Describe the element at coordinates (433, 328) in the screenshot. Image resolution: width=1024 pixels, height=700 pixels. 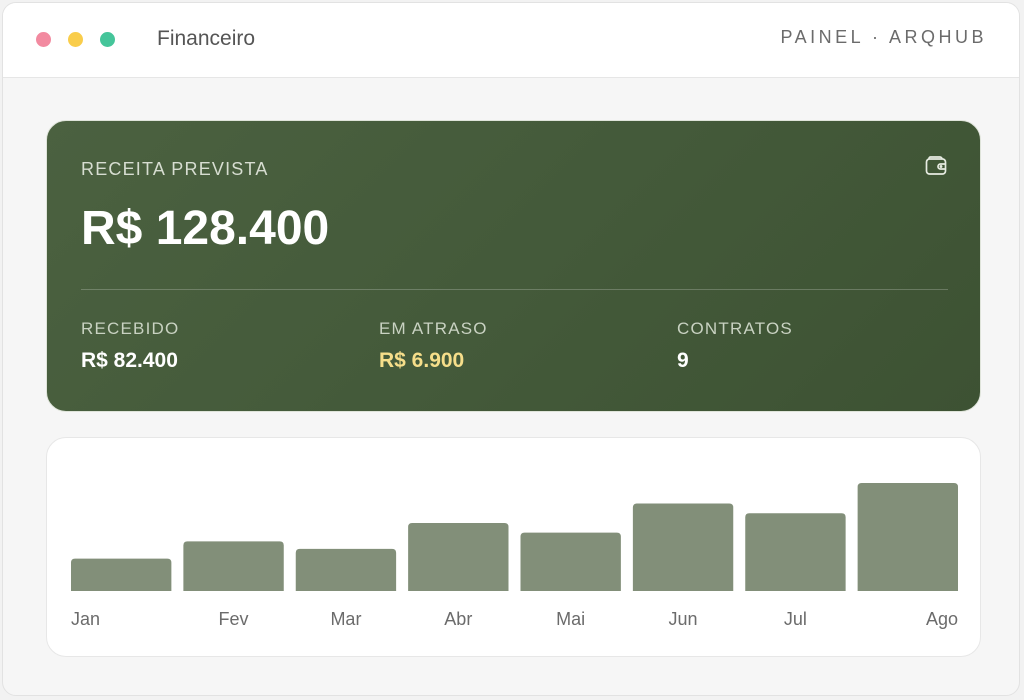
I see `stat-overdue-label: EM ATRASO` at that location.